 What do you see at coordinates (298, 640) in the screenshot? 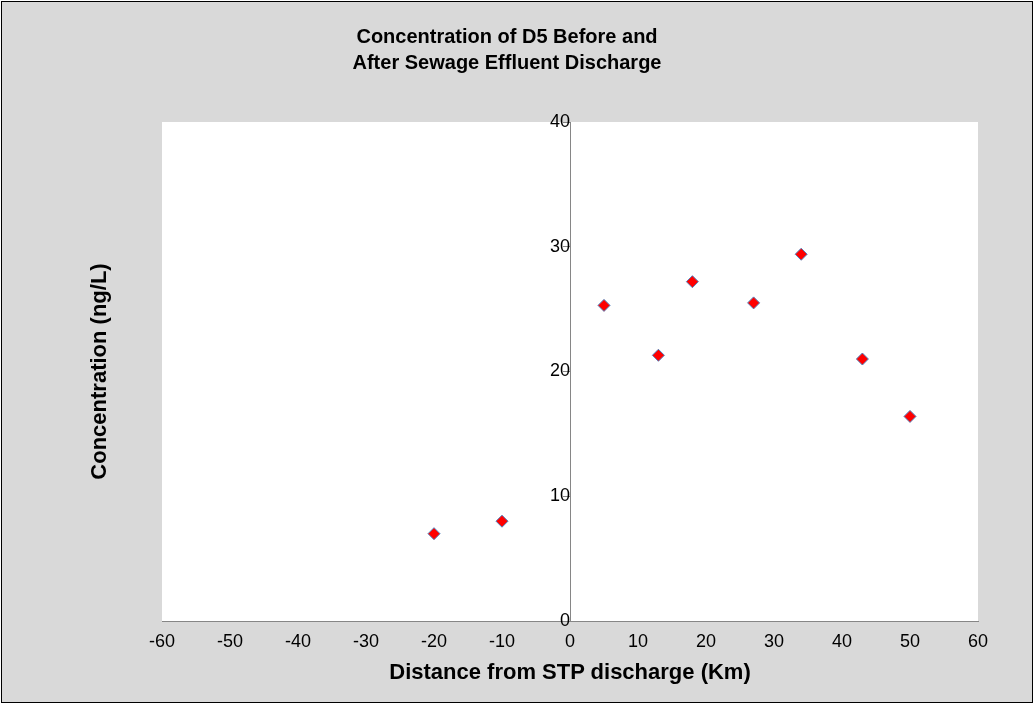
I see `x-tick-label: -40` at bounding box center [298, 640].